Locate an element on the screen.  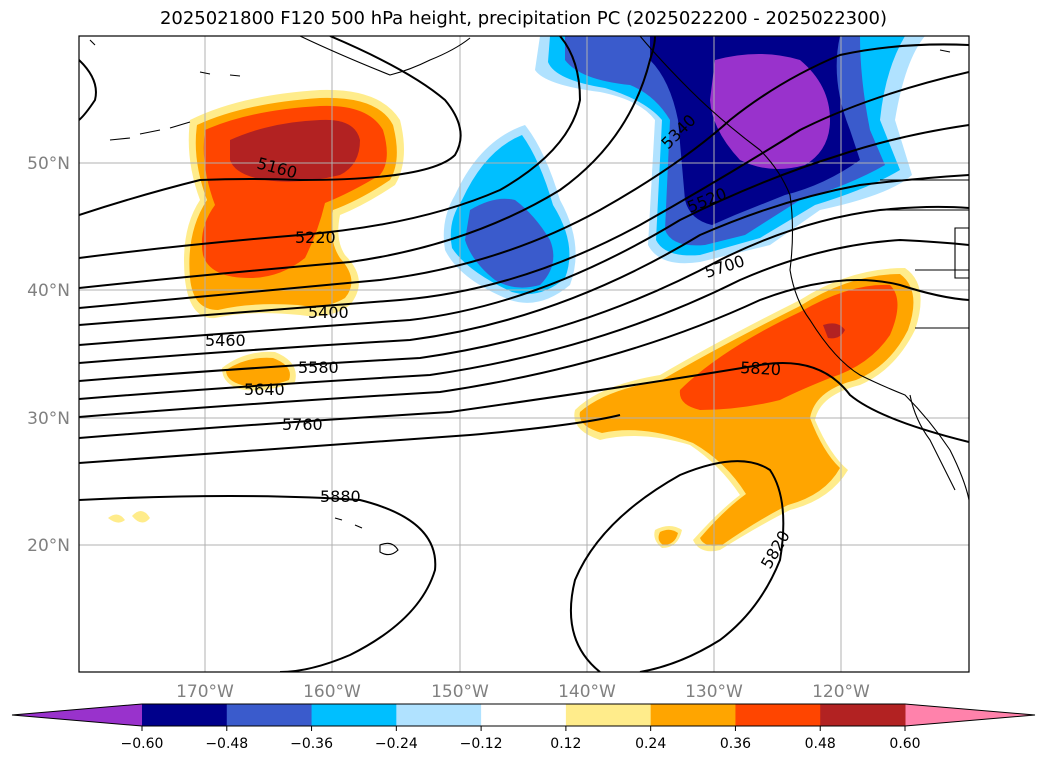
colorbar-tick-label: 0.24 is located at coordinates (650, 744).